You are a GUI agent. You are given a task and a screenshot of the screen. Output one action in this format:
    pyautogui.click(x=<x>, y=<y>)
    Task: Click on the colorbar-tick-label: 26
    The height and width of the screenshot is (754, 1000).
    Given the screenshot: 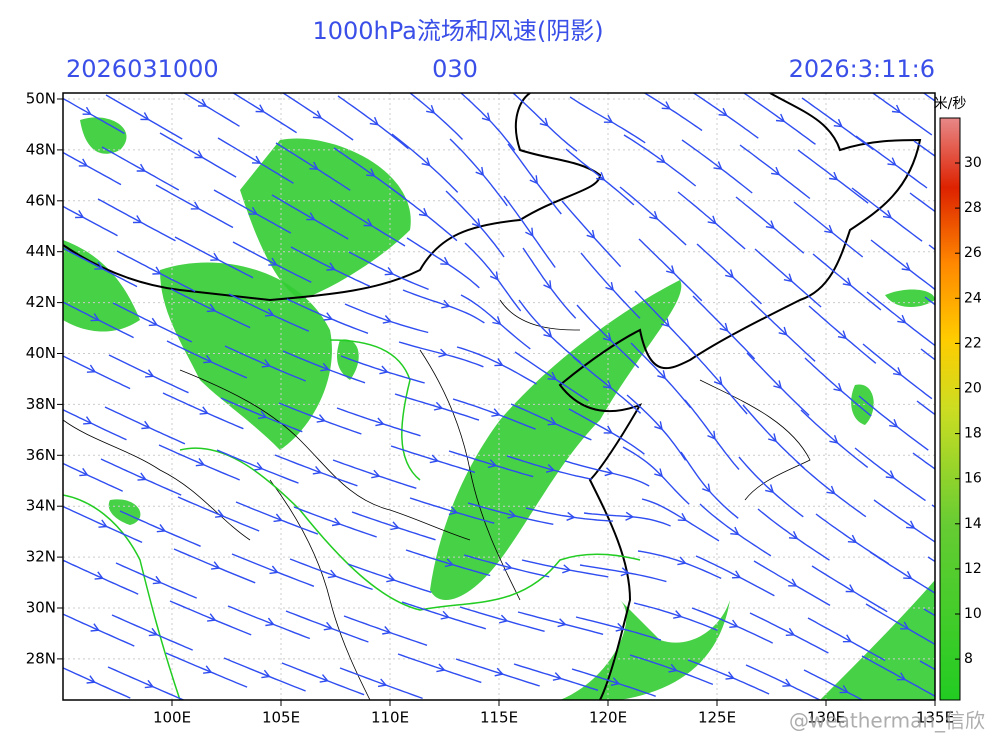 What is the action you would take?
    pyautogui.click(x=973, y=253)
    